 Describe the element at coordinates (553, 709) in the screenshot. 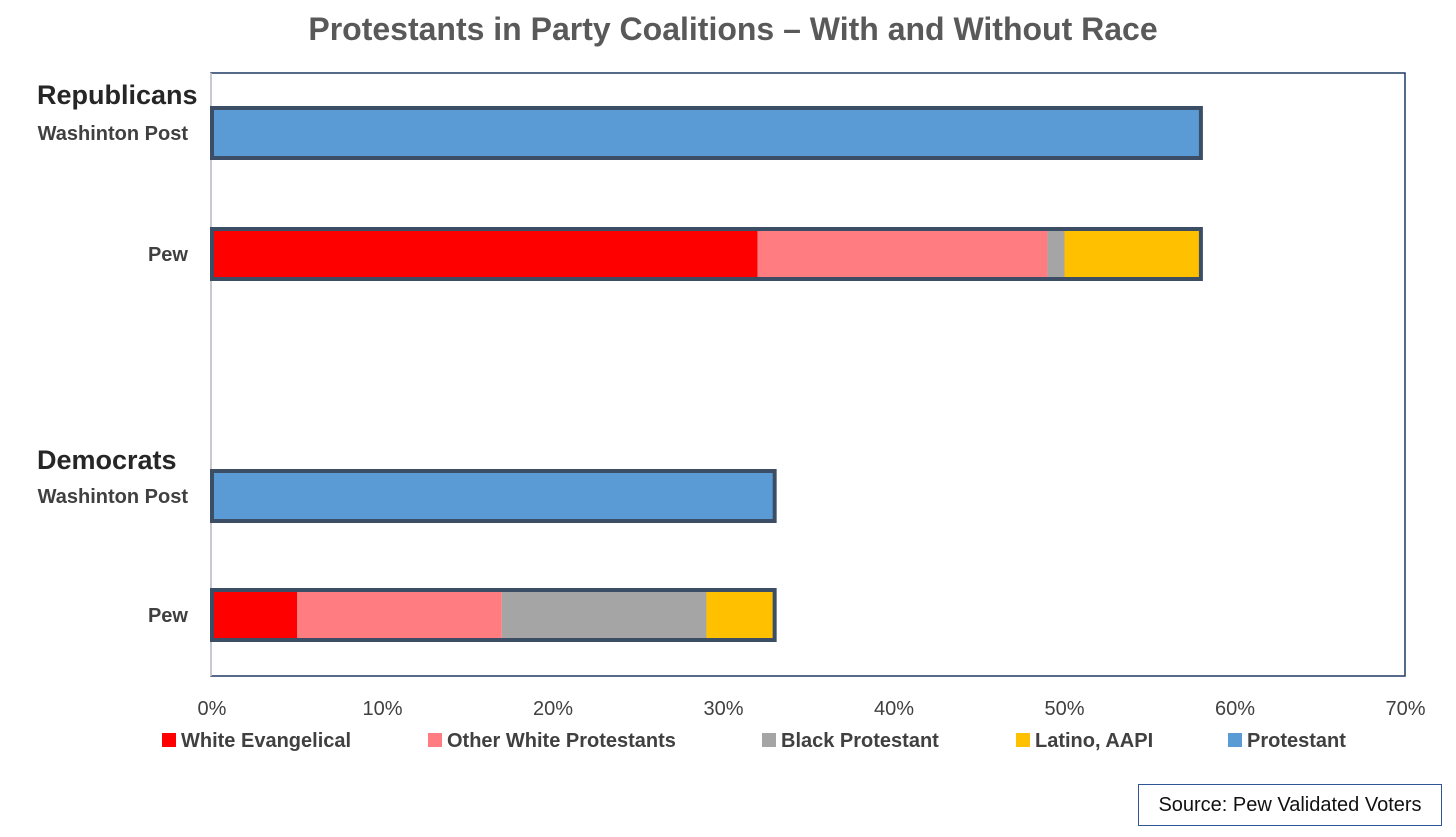

I see `x-tick-label: 20%` at that location.